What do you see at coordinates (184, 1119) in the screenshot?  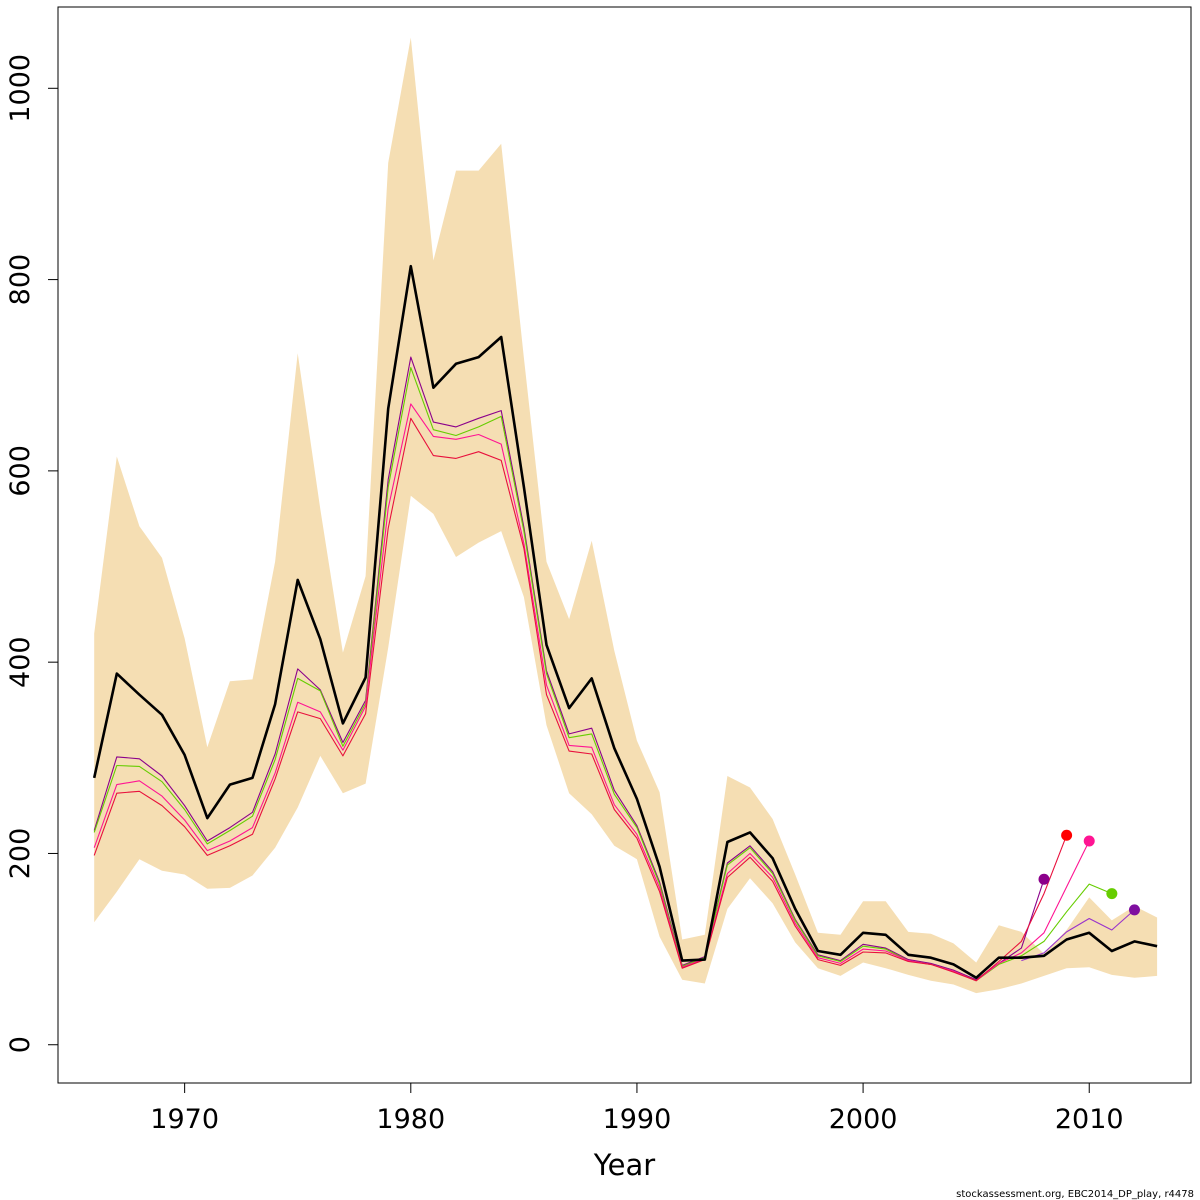 I see `x-tick-label: 1970` at bounding box center [184, 1119].